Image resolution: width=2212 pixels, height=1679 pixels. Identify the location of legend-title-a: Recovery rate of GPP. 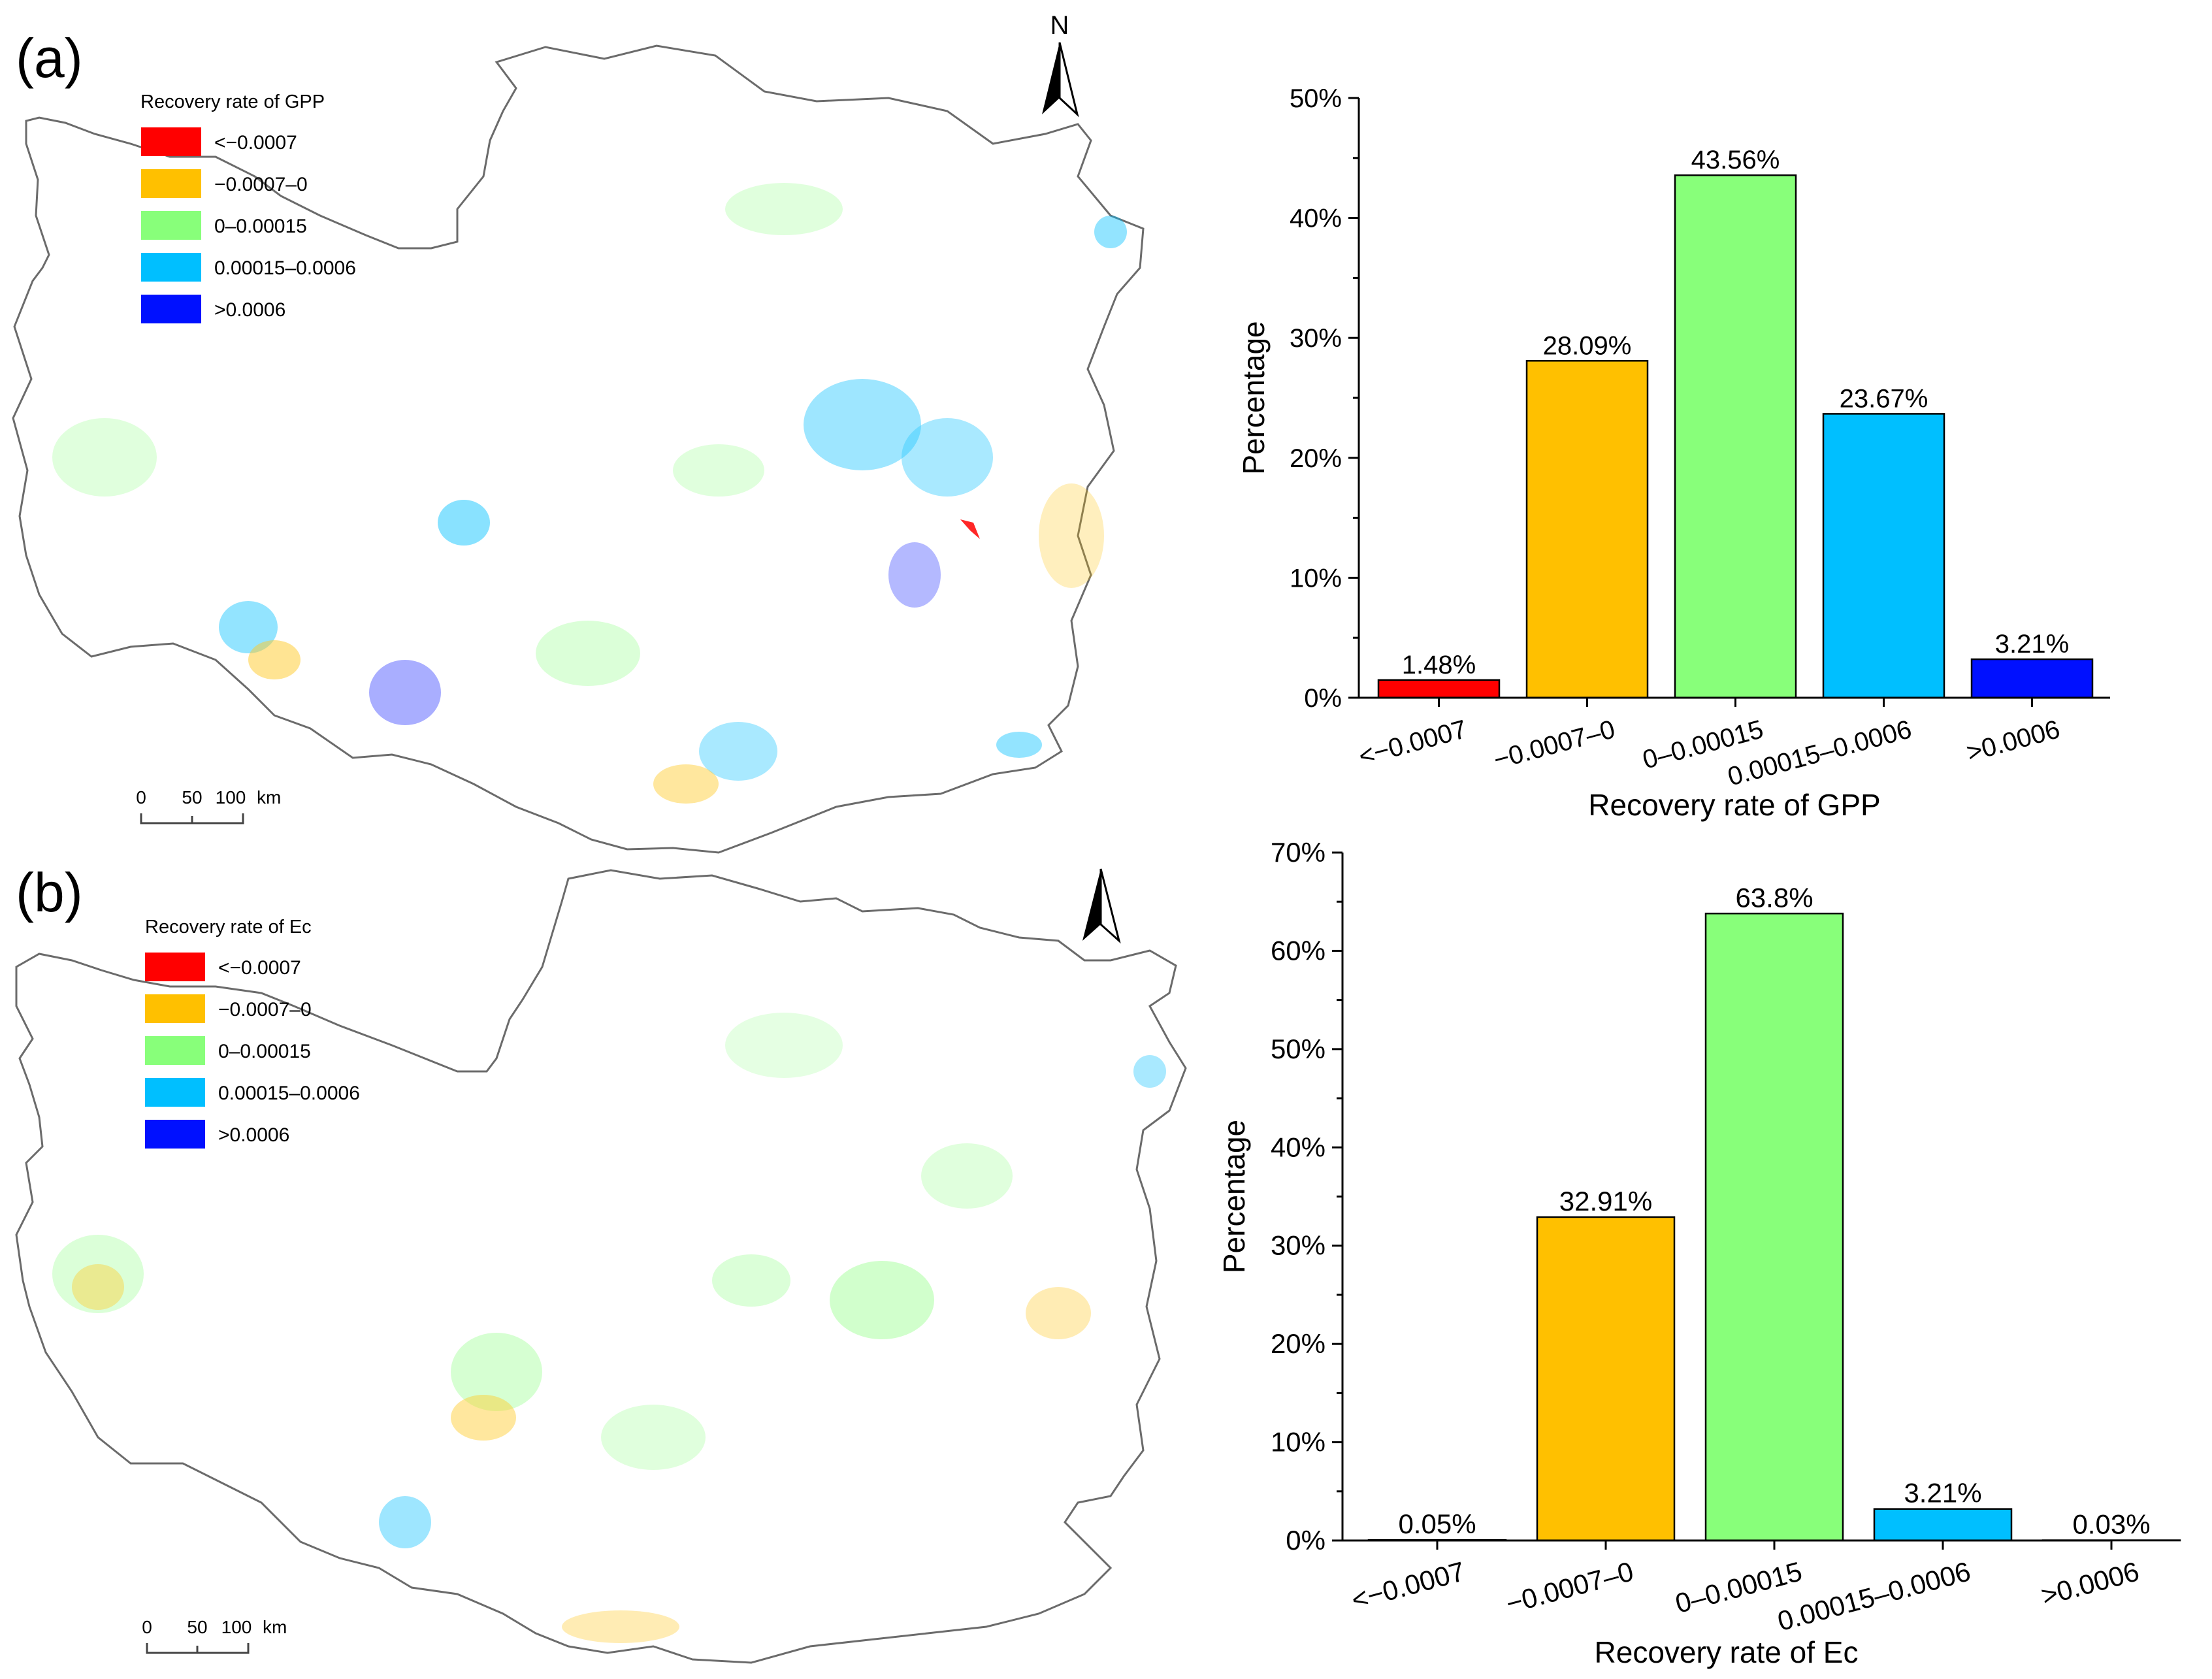
(233, 102).